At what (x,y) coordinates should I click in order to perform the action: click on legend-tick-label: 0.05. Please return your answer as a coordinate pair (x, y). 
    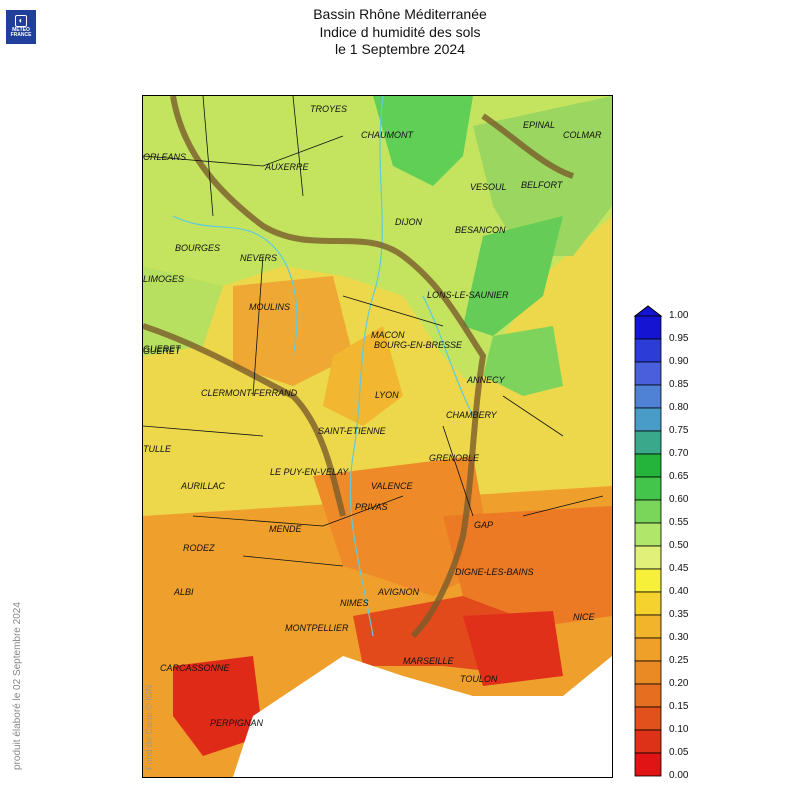
    Looking at the image, I should click on (679, 752).